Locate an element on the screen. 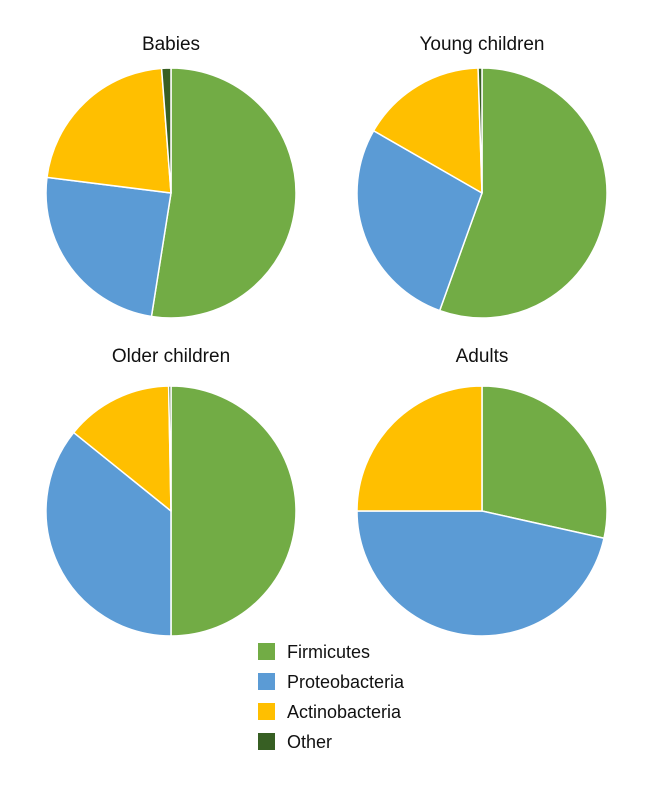  chart-babies: Babies is located at coordinates (171, 176).